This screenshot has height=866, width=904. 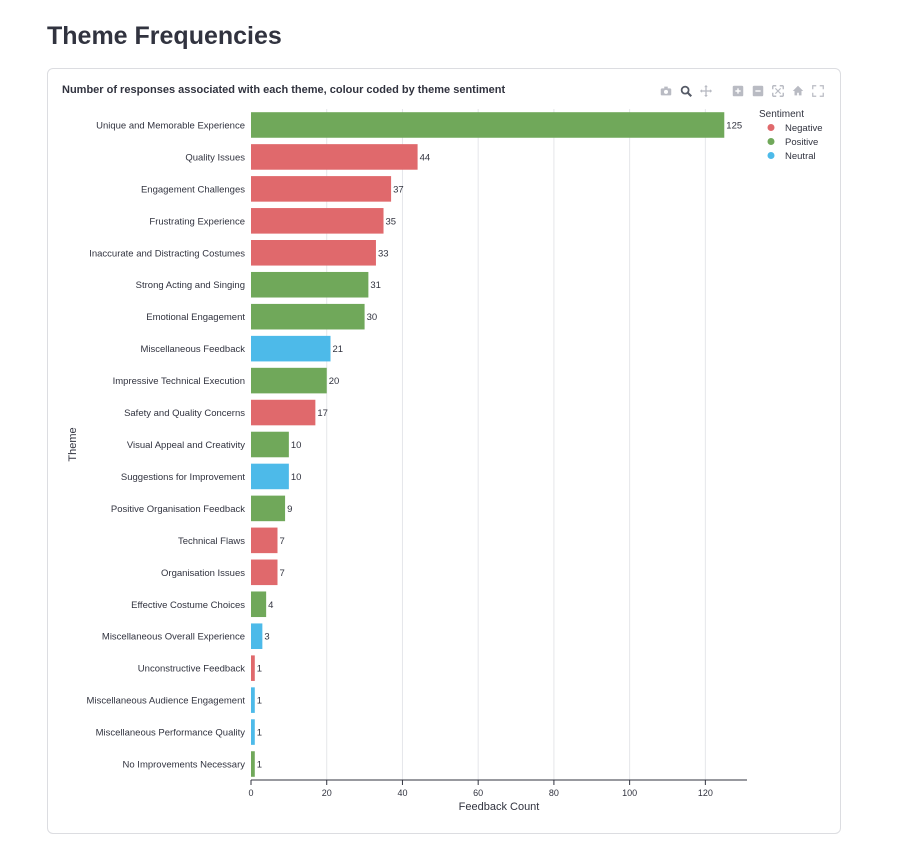 I want to click on reset-axes-button, so click(x=798, y=91).